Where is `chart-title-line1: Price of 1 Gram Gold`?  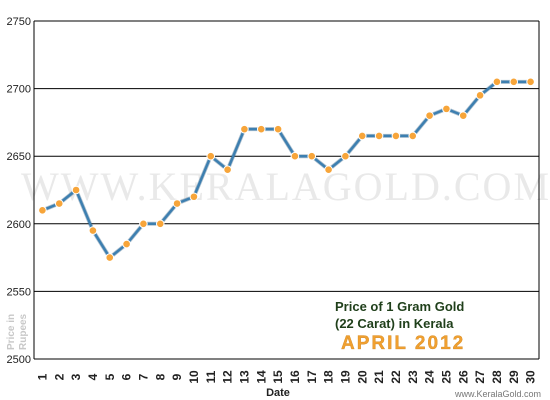
chart-title-line1: Price of 1 Gram Gold is located at coordinates (399, 306).